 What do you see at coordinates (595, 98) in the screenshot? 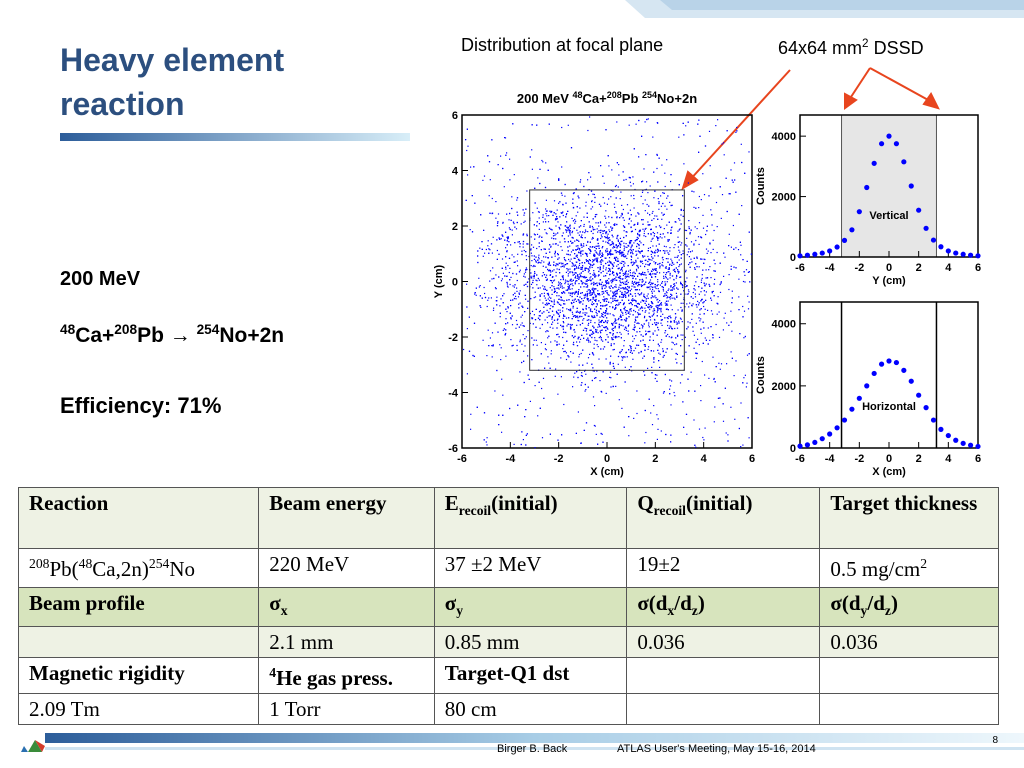
I see `title-run: Ca+` at bounding box center [595, 98].